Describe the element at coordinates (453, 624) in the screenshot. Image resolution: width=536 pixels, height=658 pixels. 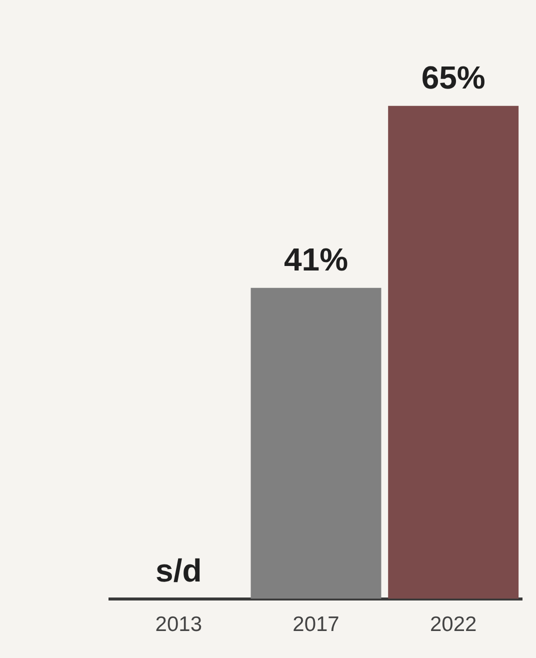
I see `x-tick-label: 2022` at that location.